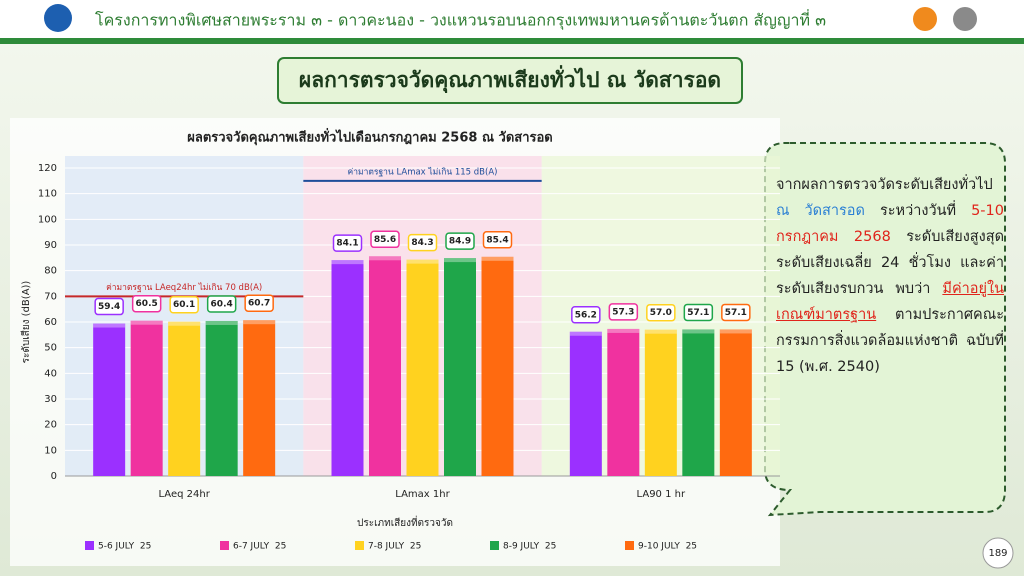 This screenshot has height=576, width=1024. What do you see at coordinates (394, 547) in the screenshot?
I see `legend-label: 7-8 JULY 25` at bounding box center [394, 547].